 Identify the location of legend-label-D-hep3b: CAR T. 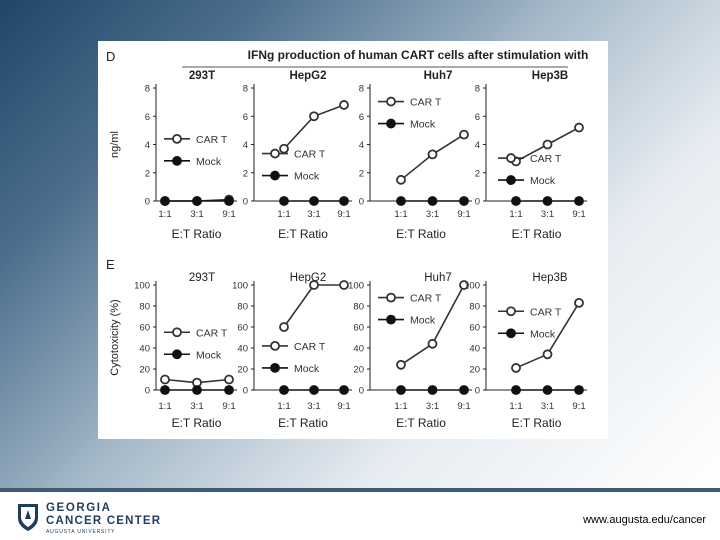
(546, 159).